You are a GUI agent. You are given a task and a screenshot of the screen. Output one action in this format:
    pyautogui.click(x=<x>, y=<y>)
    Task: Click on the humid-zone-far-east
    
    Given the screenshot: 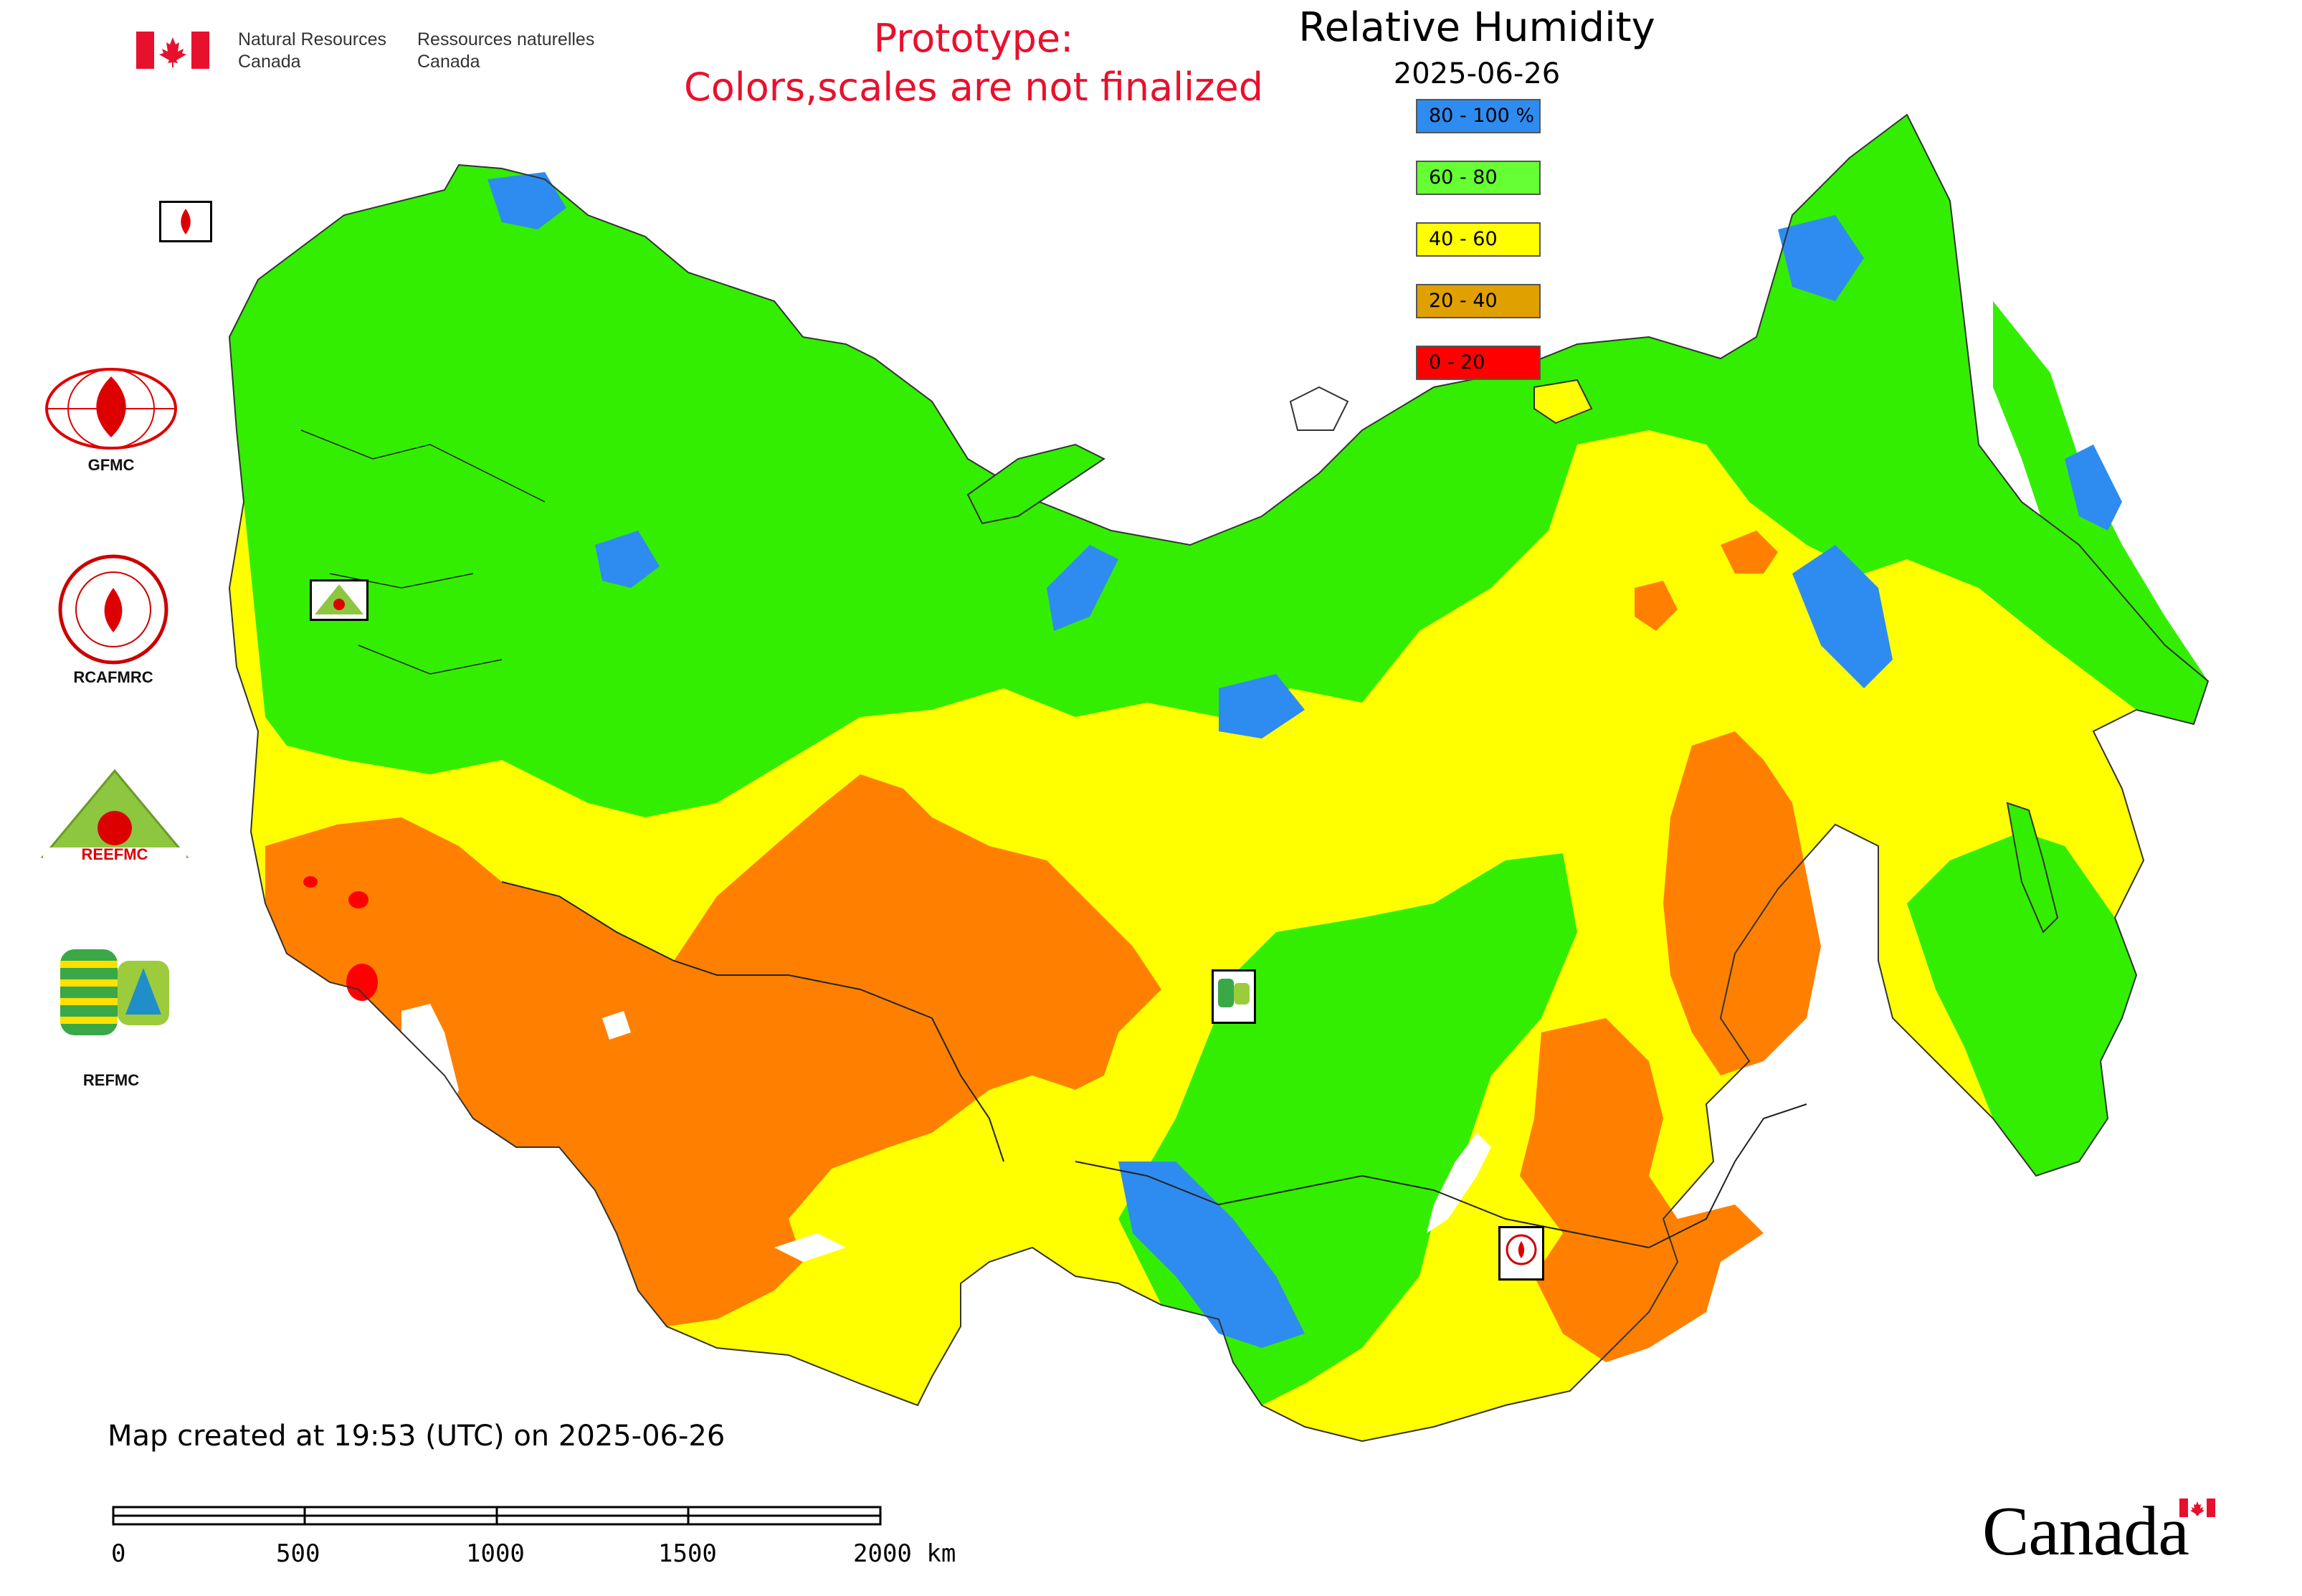 What is the action you would take?
    pyautogui.click(x=2022, y=1004)
    